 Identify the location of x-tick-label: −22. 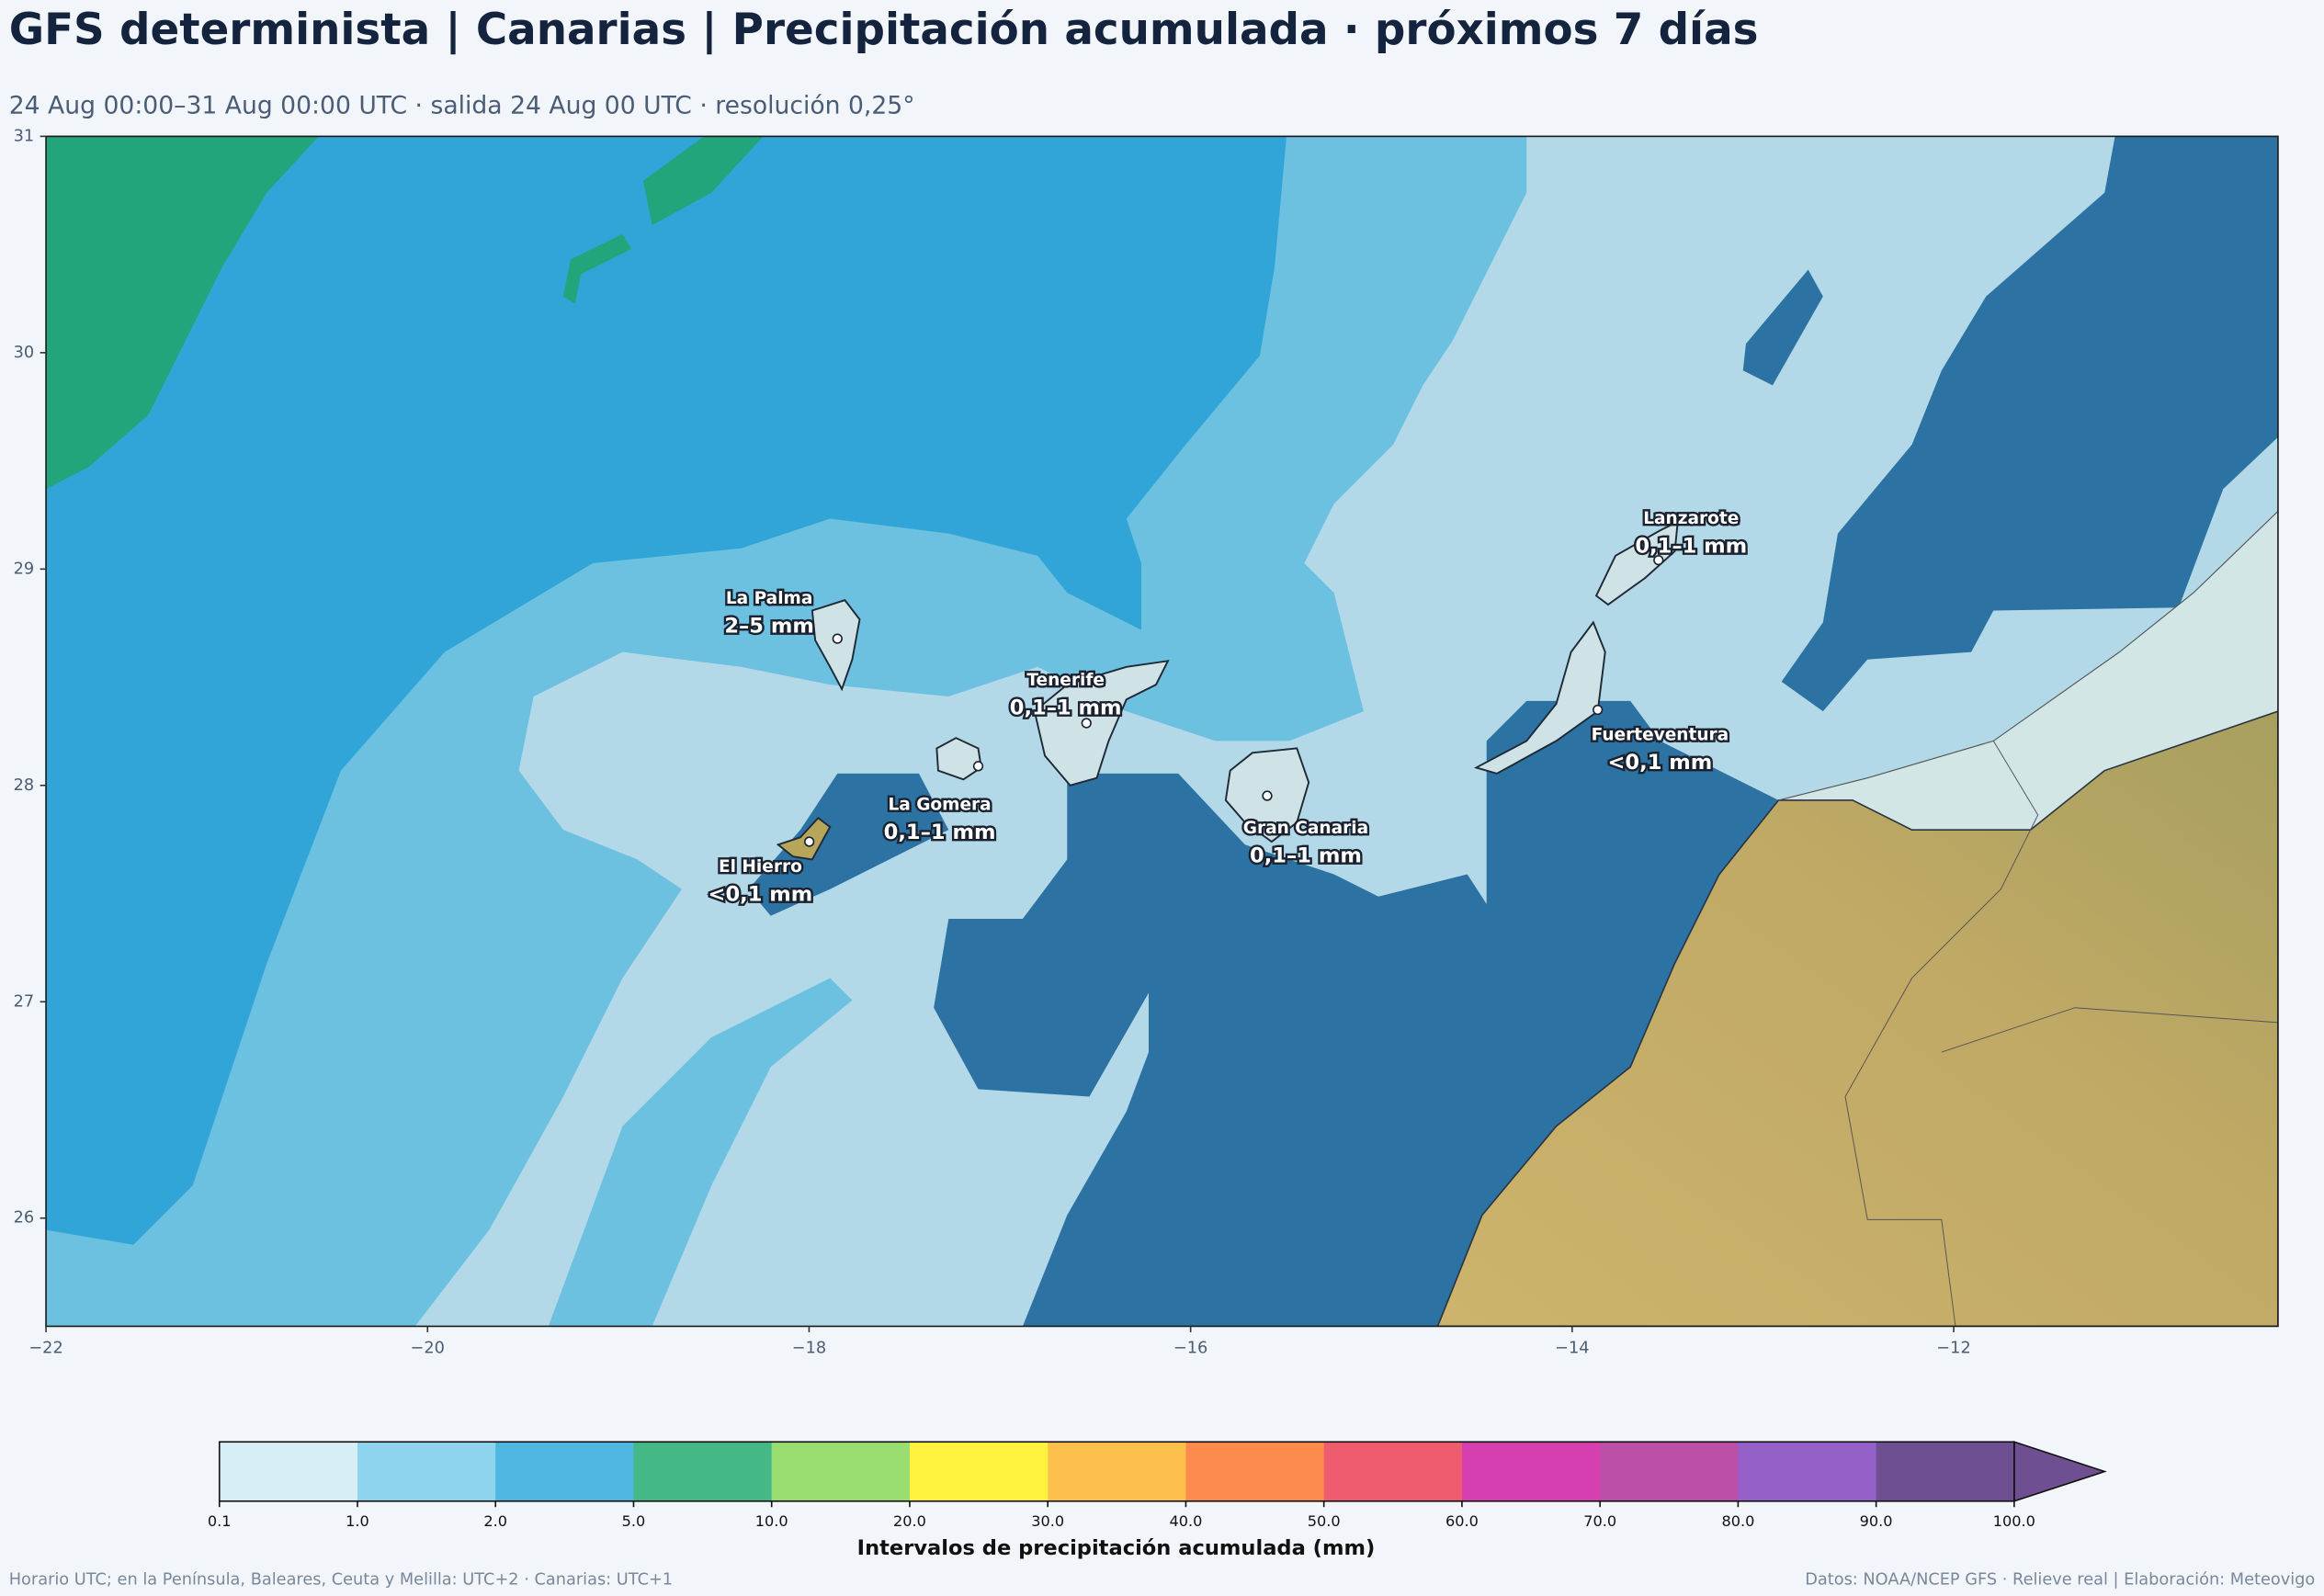
(45, 1349).